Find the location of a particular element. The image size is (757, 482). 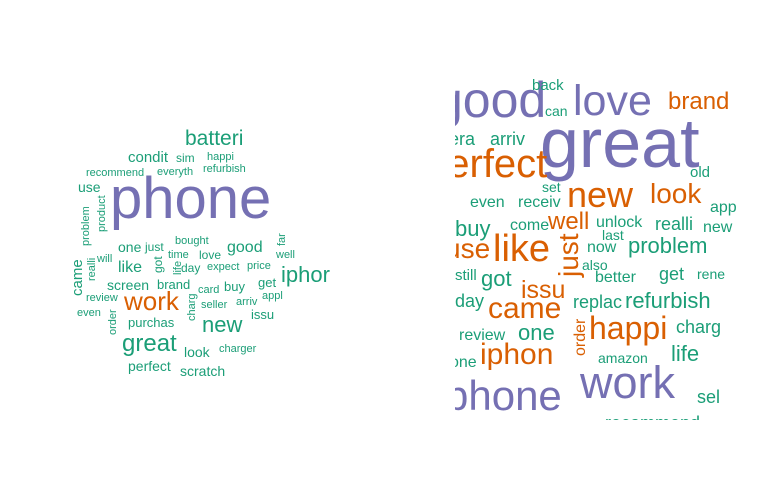

cloud-word-card: card is located at coordinates (209, 290).